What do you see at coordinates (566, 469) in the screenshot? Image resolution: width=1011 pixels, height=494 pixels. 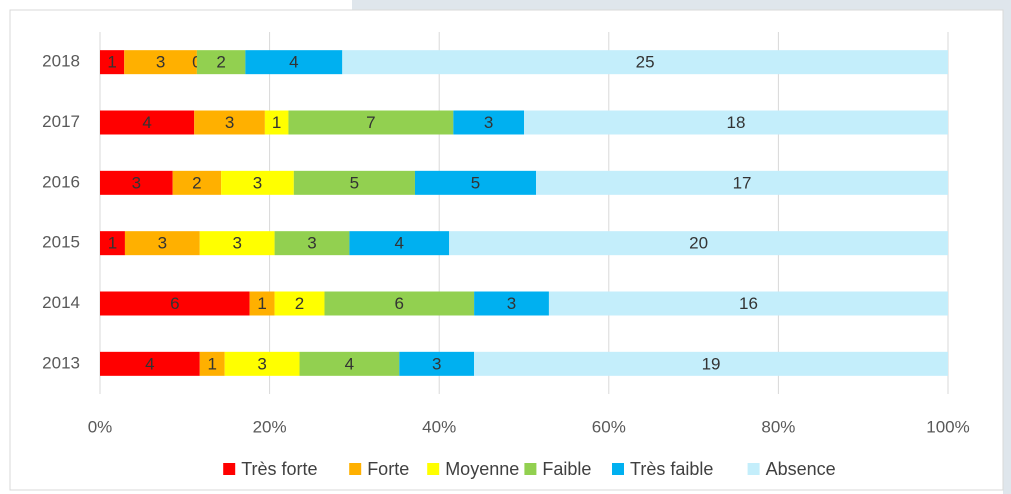 I see `legend-label: Faible` at bounding box center [566, 469].